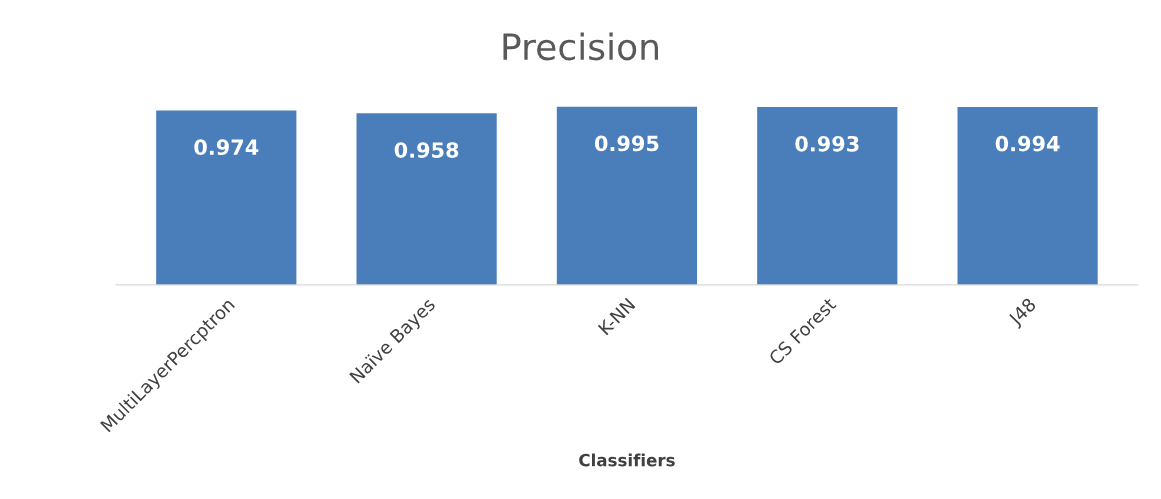 The width and height of the screenshot is (1161, 499). Describe the element at coordinates (827, 143) in the screenshot. I see `data-label: 0.993` at that location.